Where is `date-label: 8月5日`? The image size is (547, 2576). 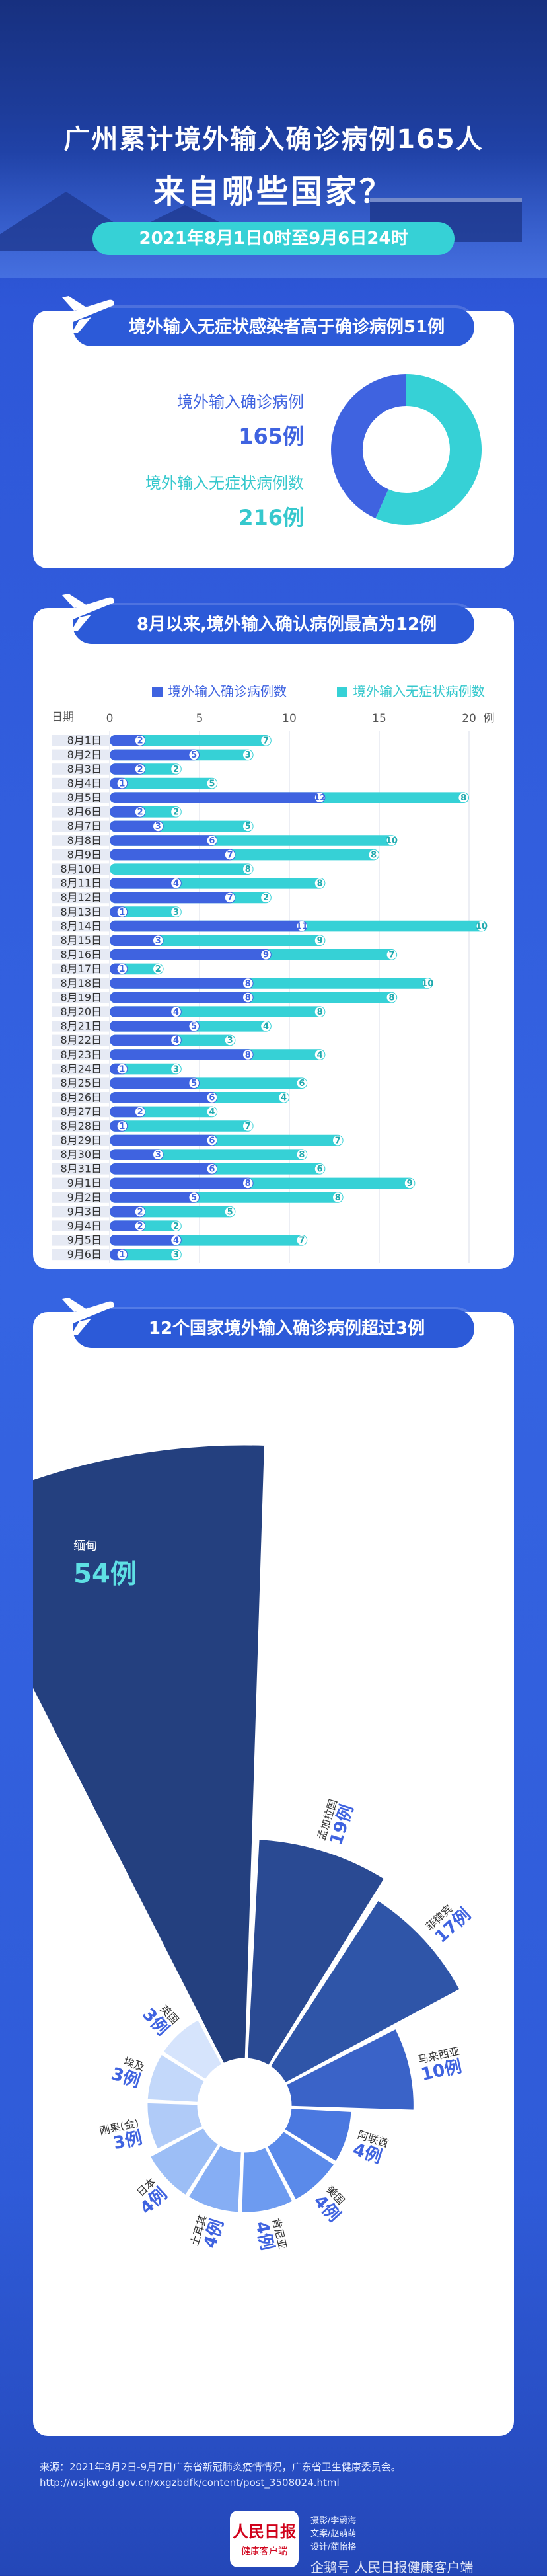
date-label: 8月5日 is located at coordinates (84, 797).